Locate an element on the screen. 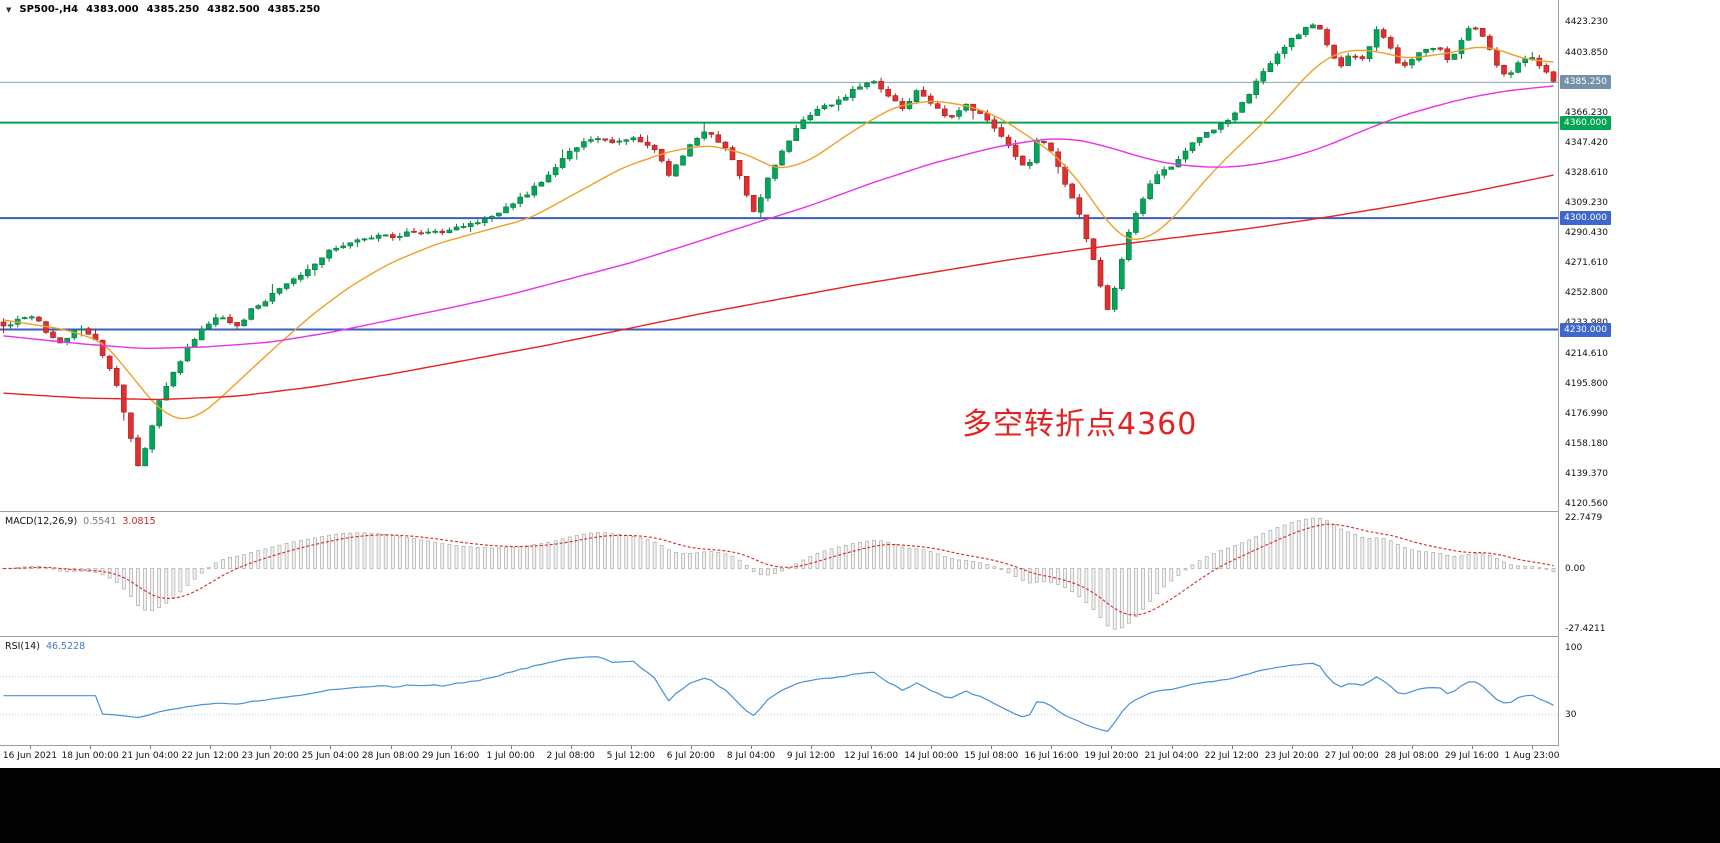 The height and width of the screenshot is (843, 1720). time-axis-label: 21 Jul 04:00 is located at coordinates (1171, 756).